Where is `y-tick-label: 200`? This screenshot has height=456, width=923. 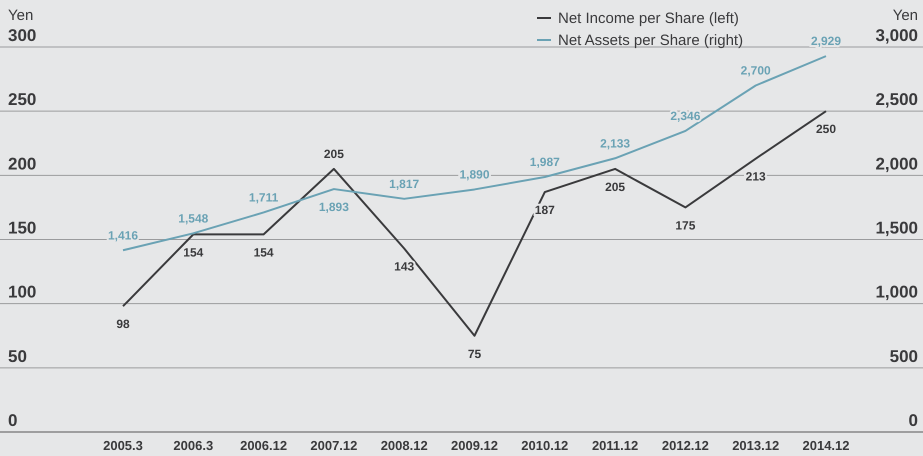 y-tick-label: 200 is located at coordinates (22, 164).